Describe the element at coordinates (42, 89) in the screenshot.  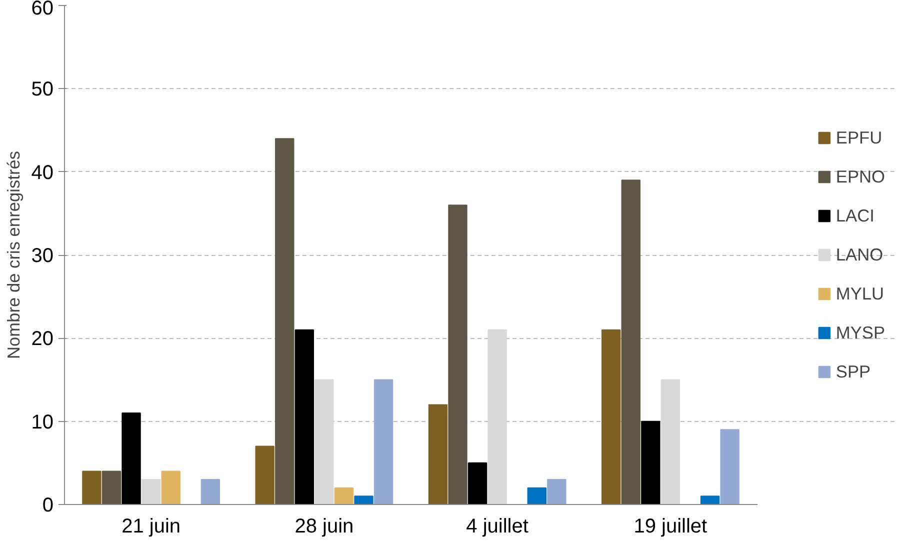
I see `y-tick-label: 50` at that location.